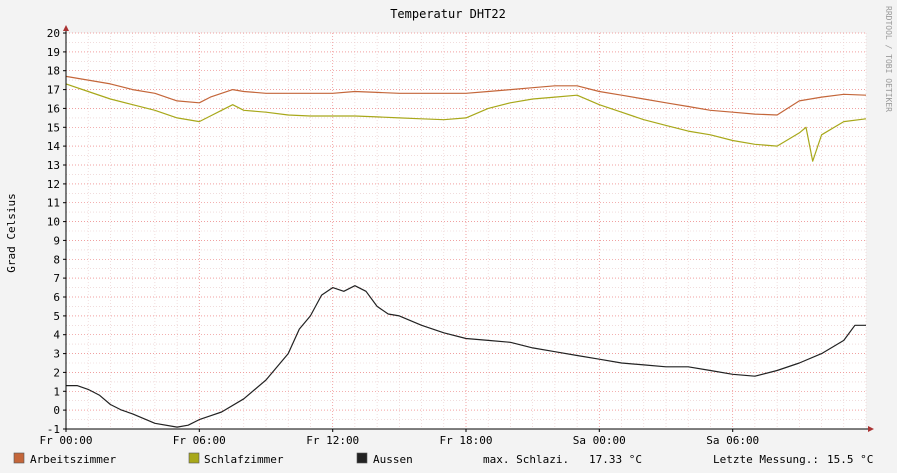 Image resolution: width=897 pixels, height=473 pixels. I want to click on x-tick-label: Sa 00:00, so click(599, 440).